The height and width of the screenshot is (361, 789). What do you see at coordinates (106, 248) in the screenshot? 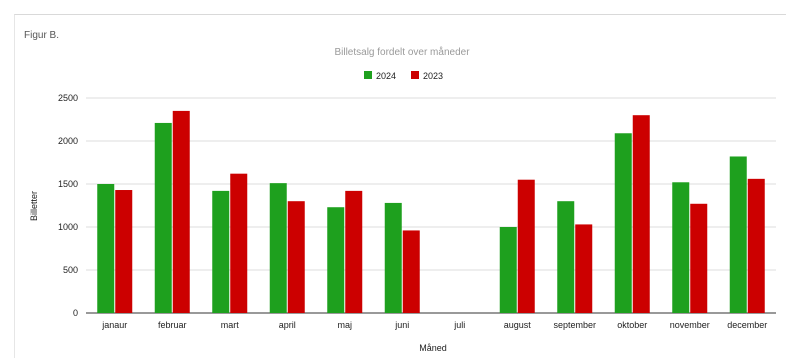
I see `bar-2024-janaur` at bounding box center [106, 248].